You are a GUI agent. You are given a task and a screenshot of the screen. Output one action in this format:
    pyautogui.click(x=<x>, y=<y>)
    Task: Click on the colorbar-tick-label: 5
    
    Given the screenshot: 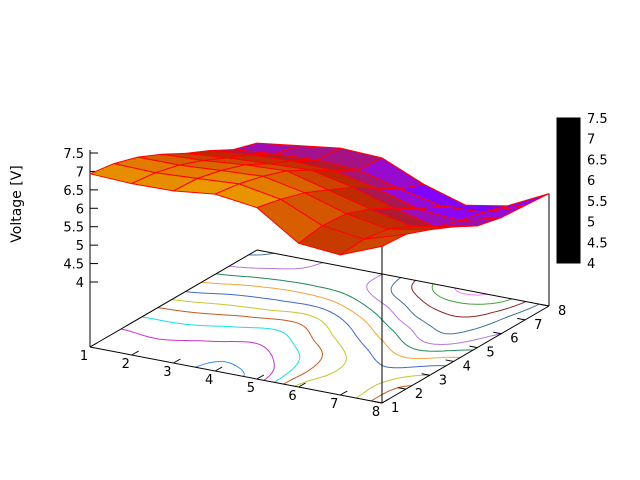 What is the action you would take?
    pyautogui.click(x=591, y=223)
    